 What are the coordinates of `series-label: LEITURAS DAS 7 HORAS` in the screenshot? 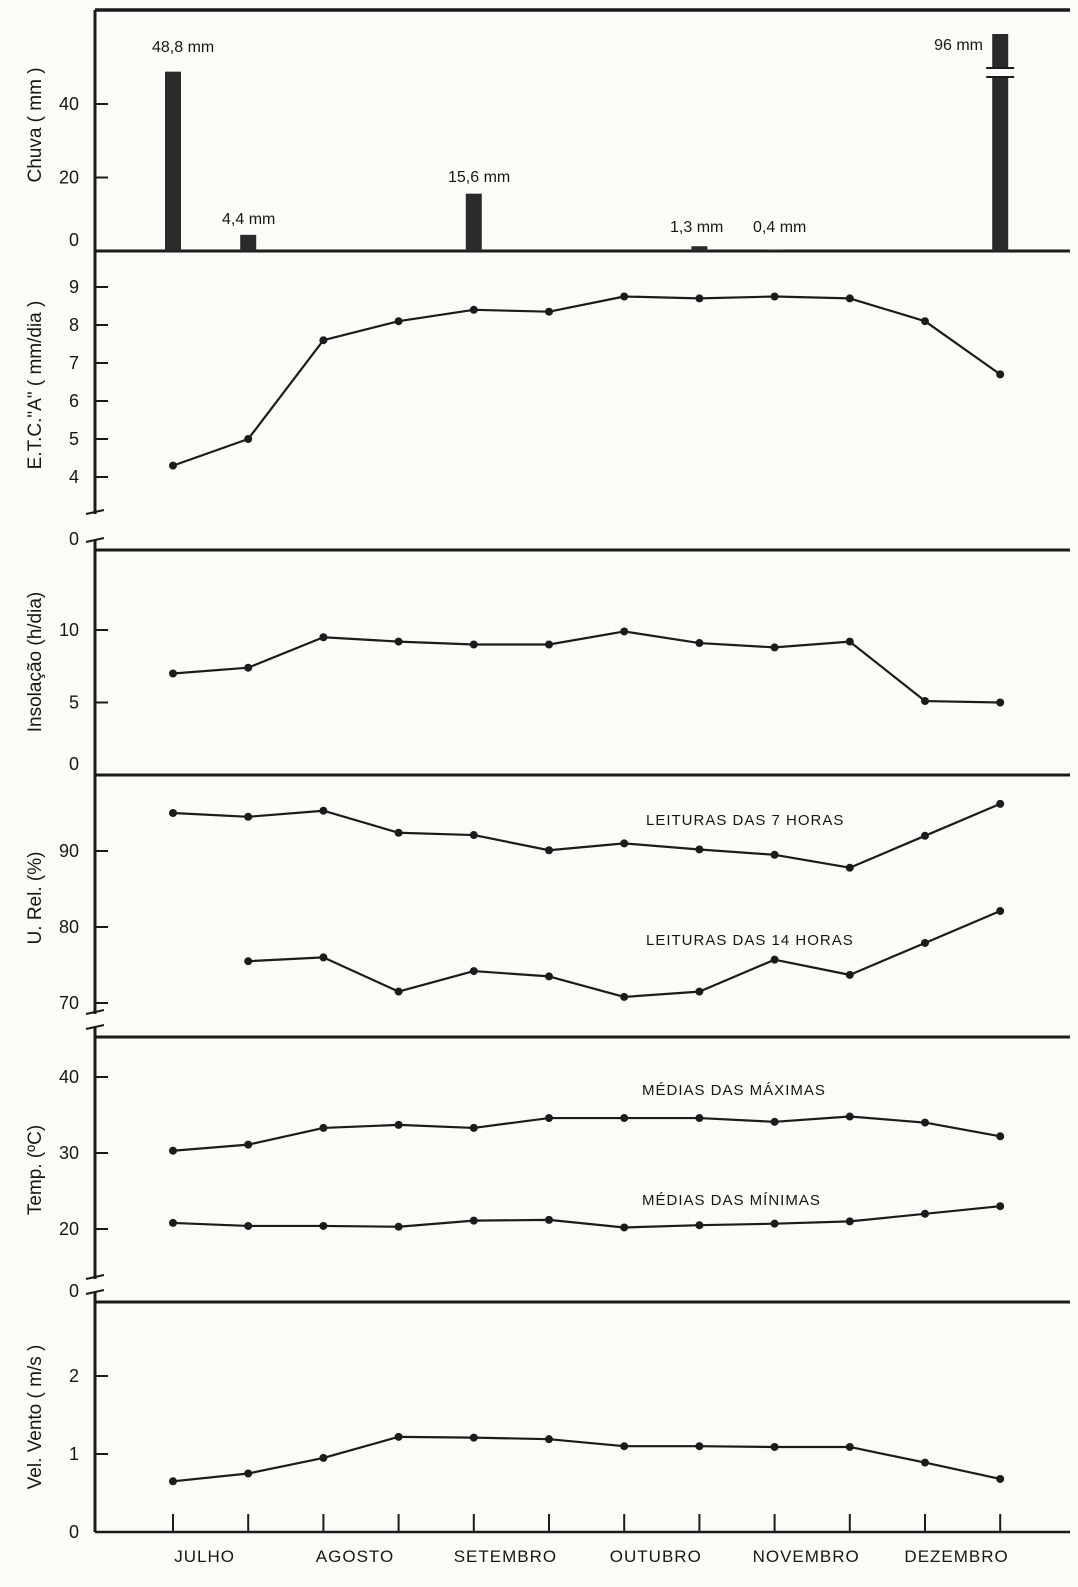 It's located at (745, 820).